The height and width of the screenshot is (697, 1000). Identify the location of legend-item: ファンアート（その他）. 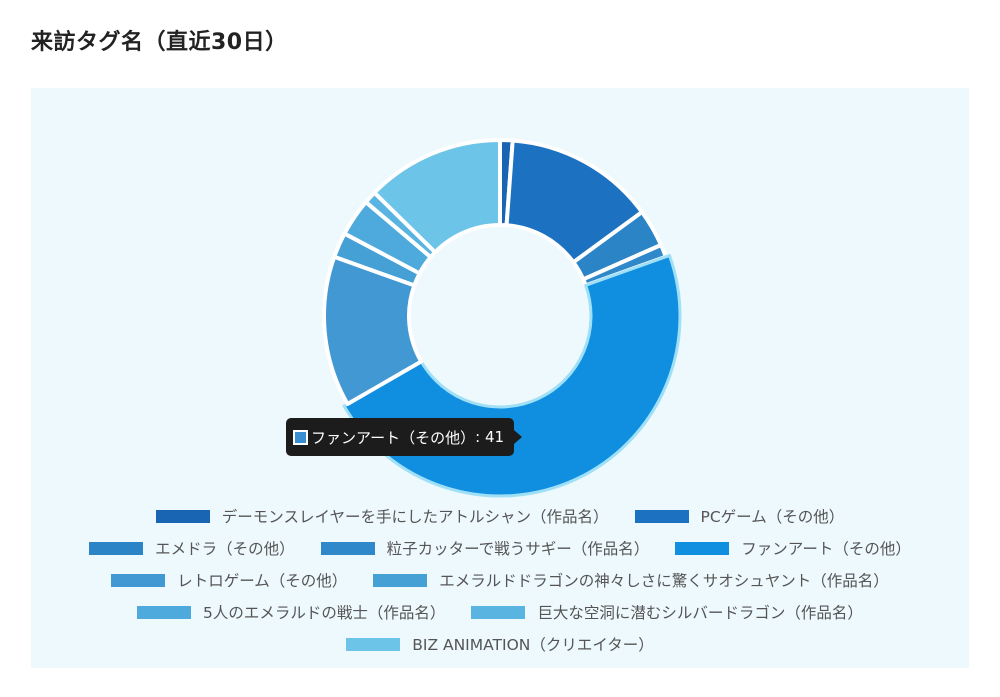
(793, 548).